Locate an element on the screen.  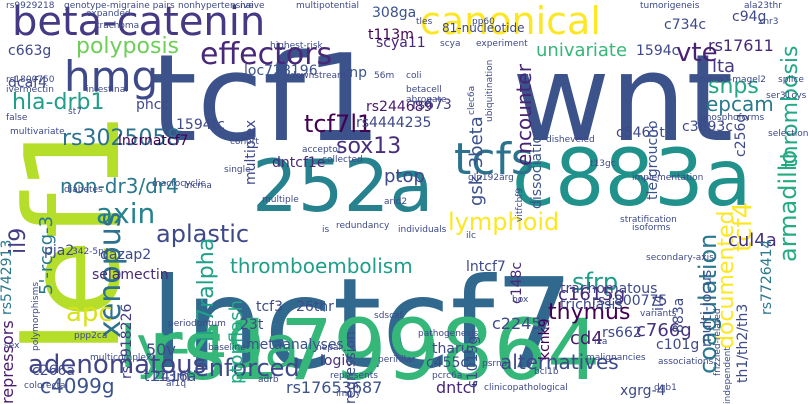
word: splice is located at coordinates (791, 80).